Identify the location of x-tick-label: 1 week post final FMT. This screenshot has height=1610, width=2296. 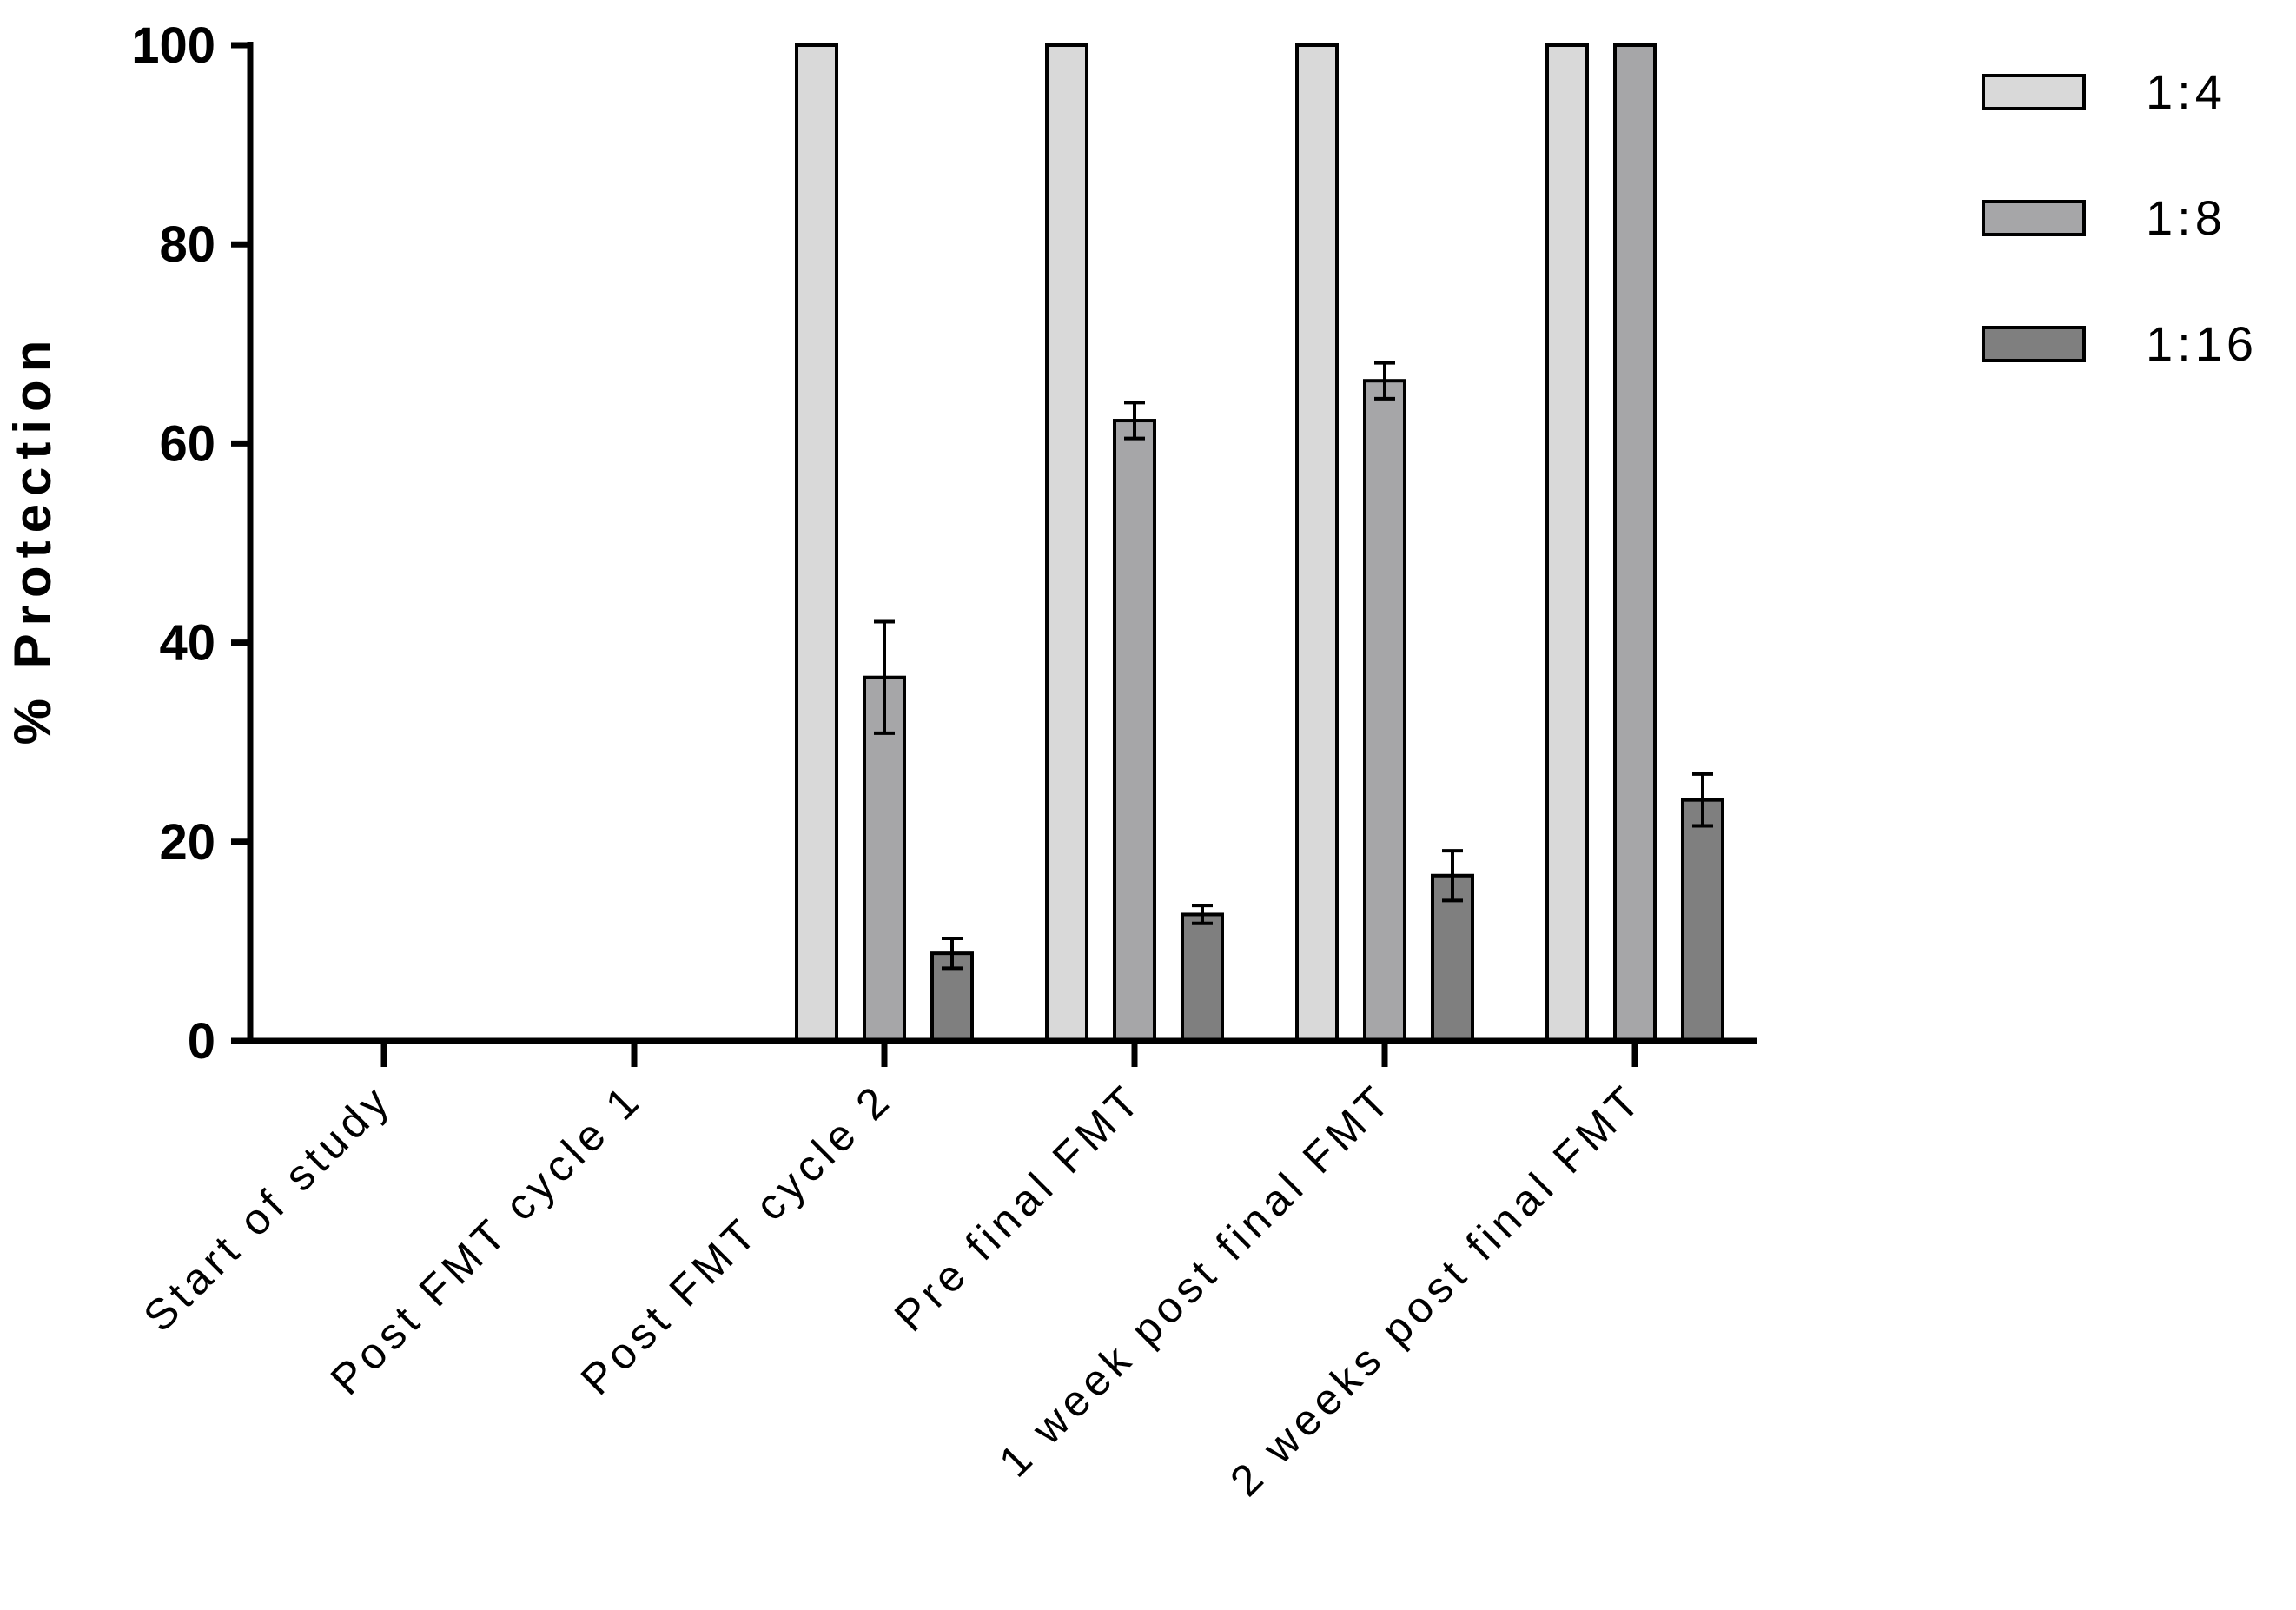
(1195, 1280).